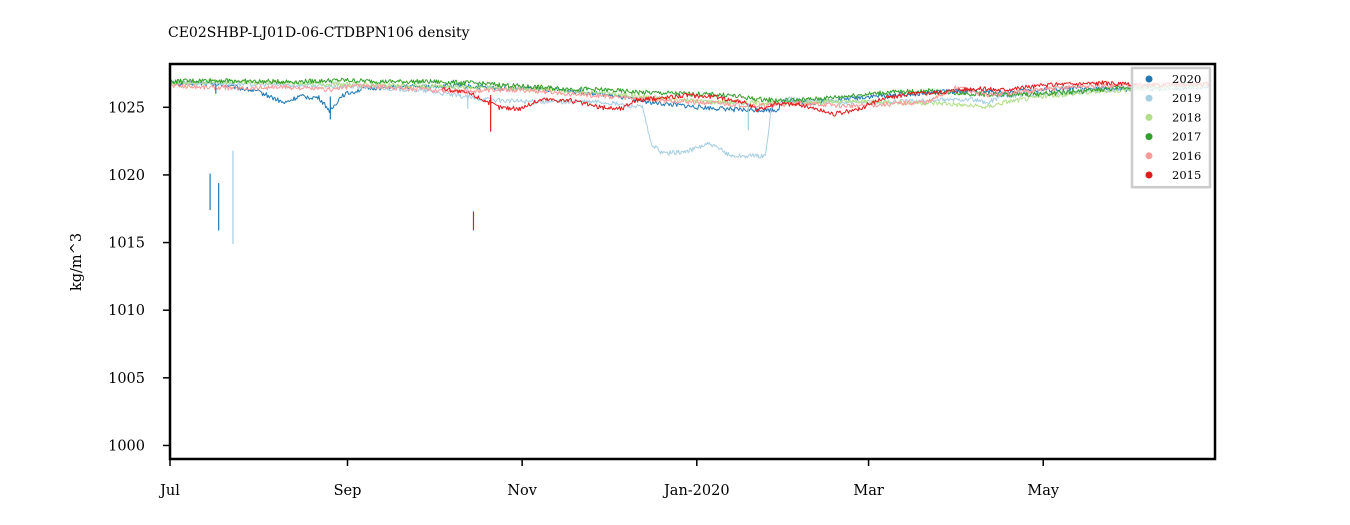 This screenshot has height=525, width=1350. Describe the element at coordinates (348, 491) in the screenshot. I see `x-tick-label-Sep: Sep` at that location.